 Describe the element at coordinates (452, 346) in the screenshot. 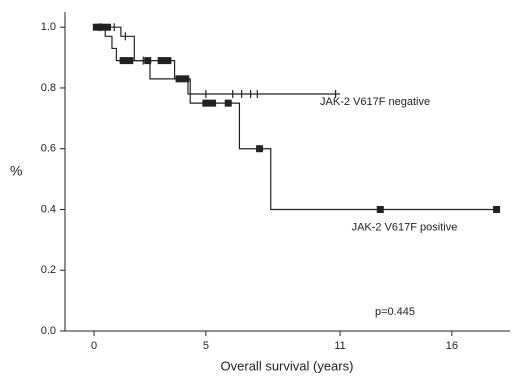

I see `x-tick-label: 16` at that location.